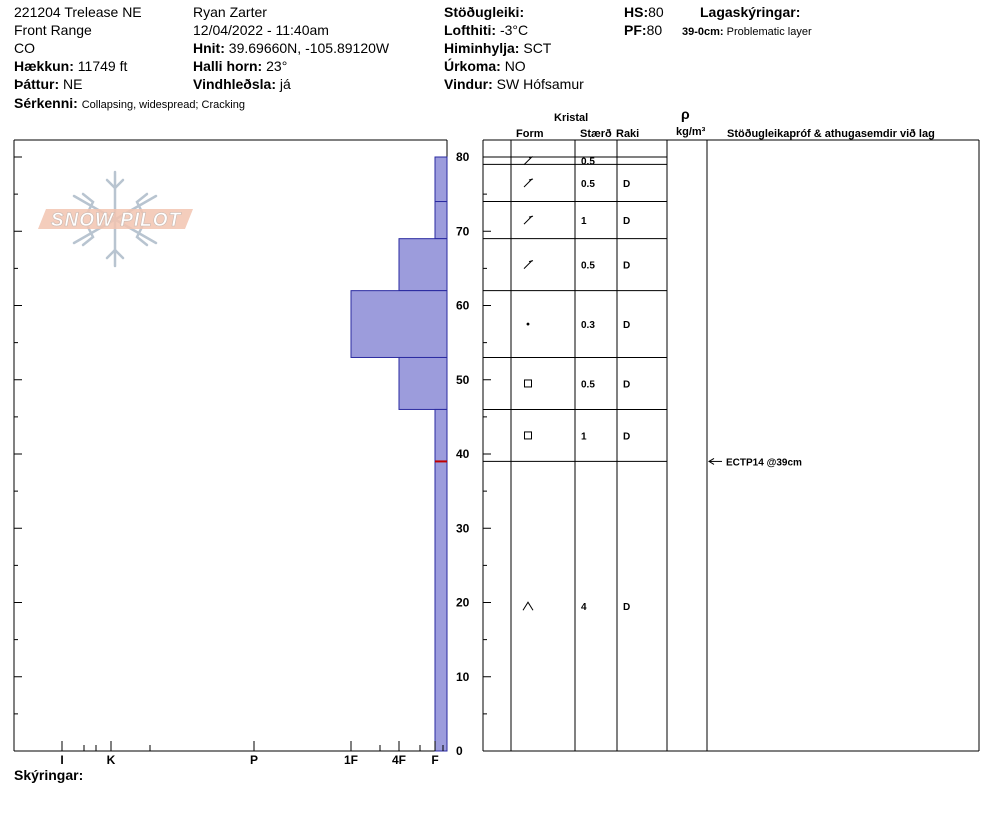 This screenshot has width=994, height=840. I want to click on layer-size: 4, so click(584, 607).